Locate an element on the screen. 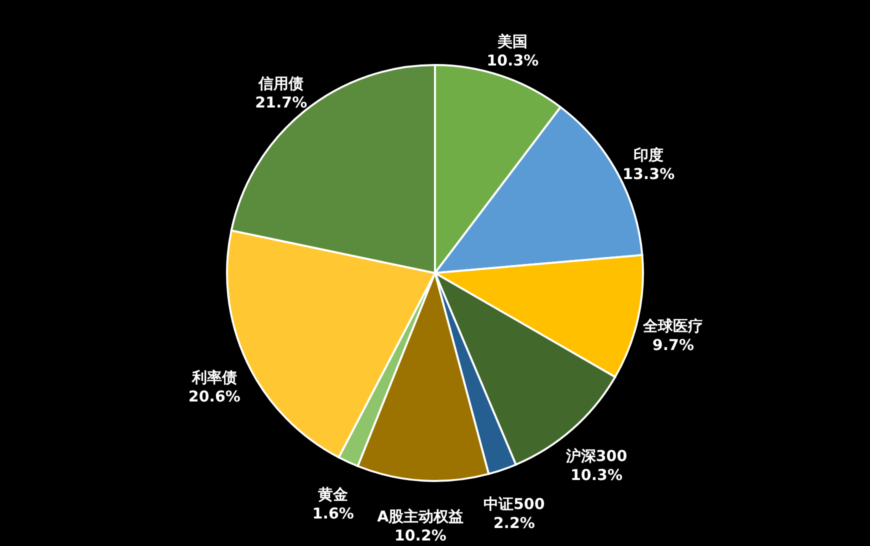 The image size is (870, 546). data-label: 1.6% is located at coordinates (333, 513).